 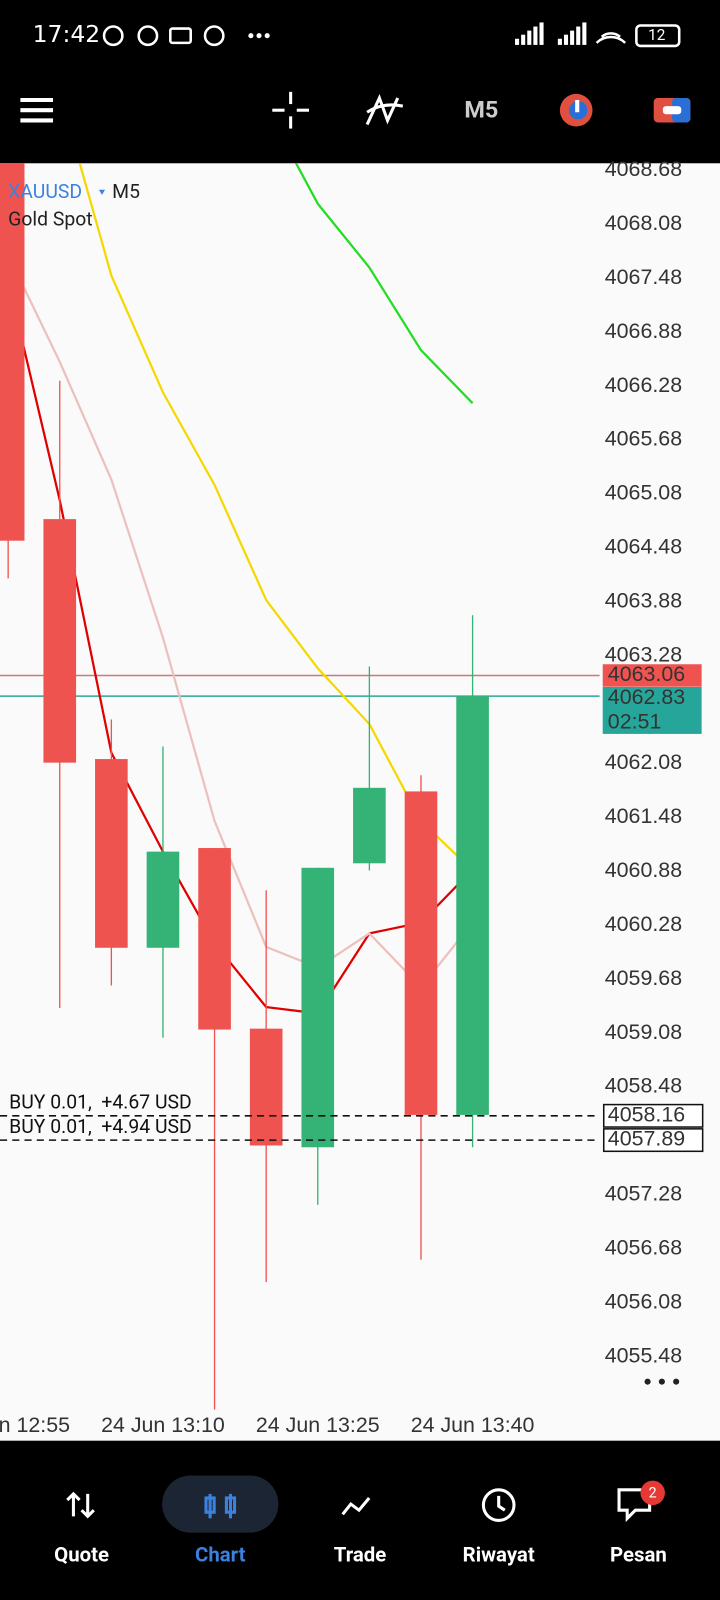 I want to click on position-label: BUY 0.01, +4.94 USD, so click(x=100, y=1126).